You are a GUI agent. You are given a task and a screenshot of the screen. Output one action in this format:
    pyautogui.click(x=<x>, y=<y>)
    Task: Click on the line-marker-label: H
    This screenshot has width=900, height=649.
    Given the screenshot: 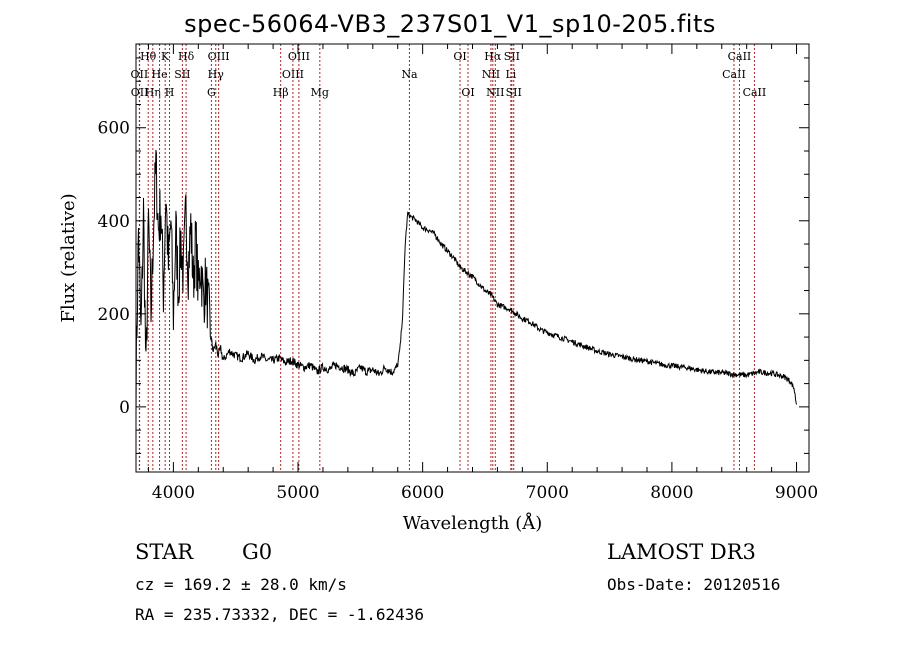 What is the action you would take?
    pyautogui.click(x=170, y=92)
    